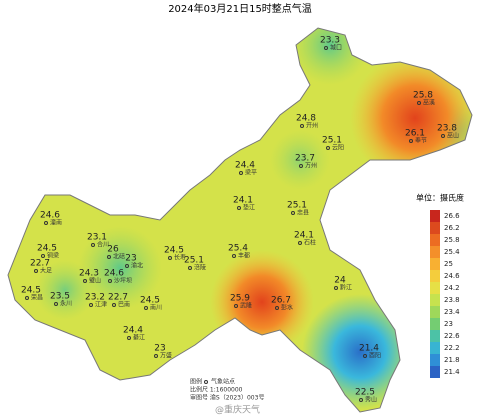  Describe the element at coordinates (423, 96) in the screenshot. I see `station-value: 25.8` at that location.